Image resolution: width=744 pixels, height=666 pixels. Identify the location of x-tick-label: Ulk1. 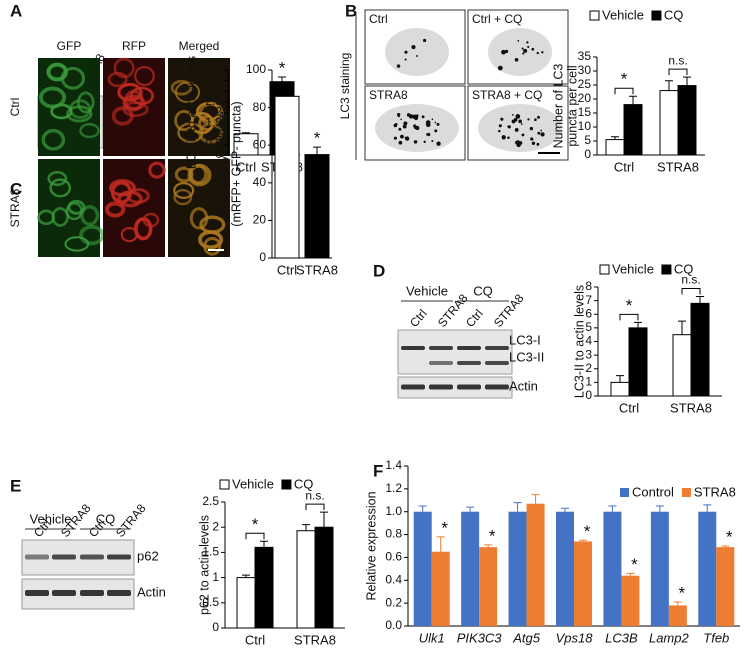
(432, 637).